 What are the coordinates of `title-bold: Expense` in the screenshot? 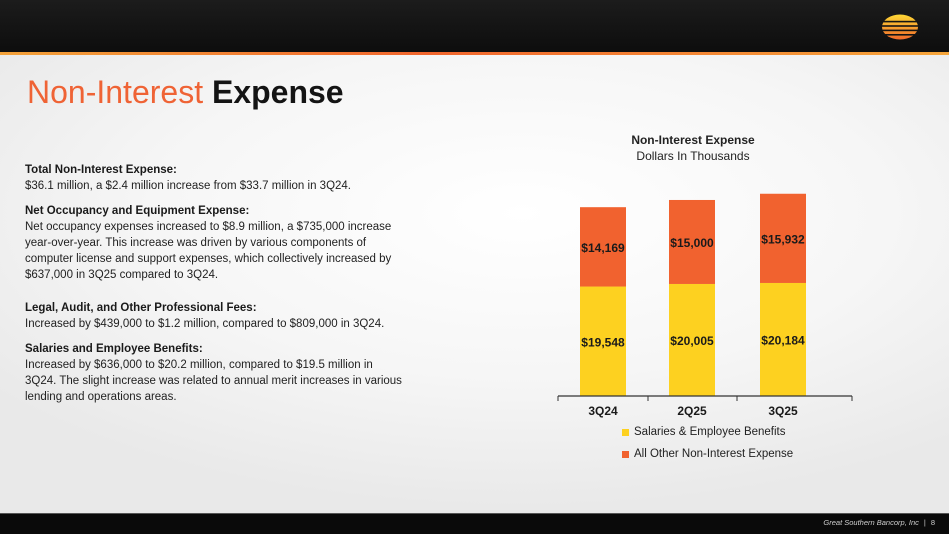 It's located at (277, 92).